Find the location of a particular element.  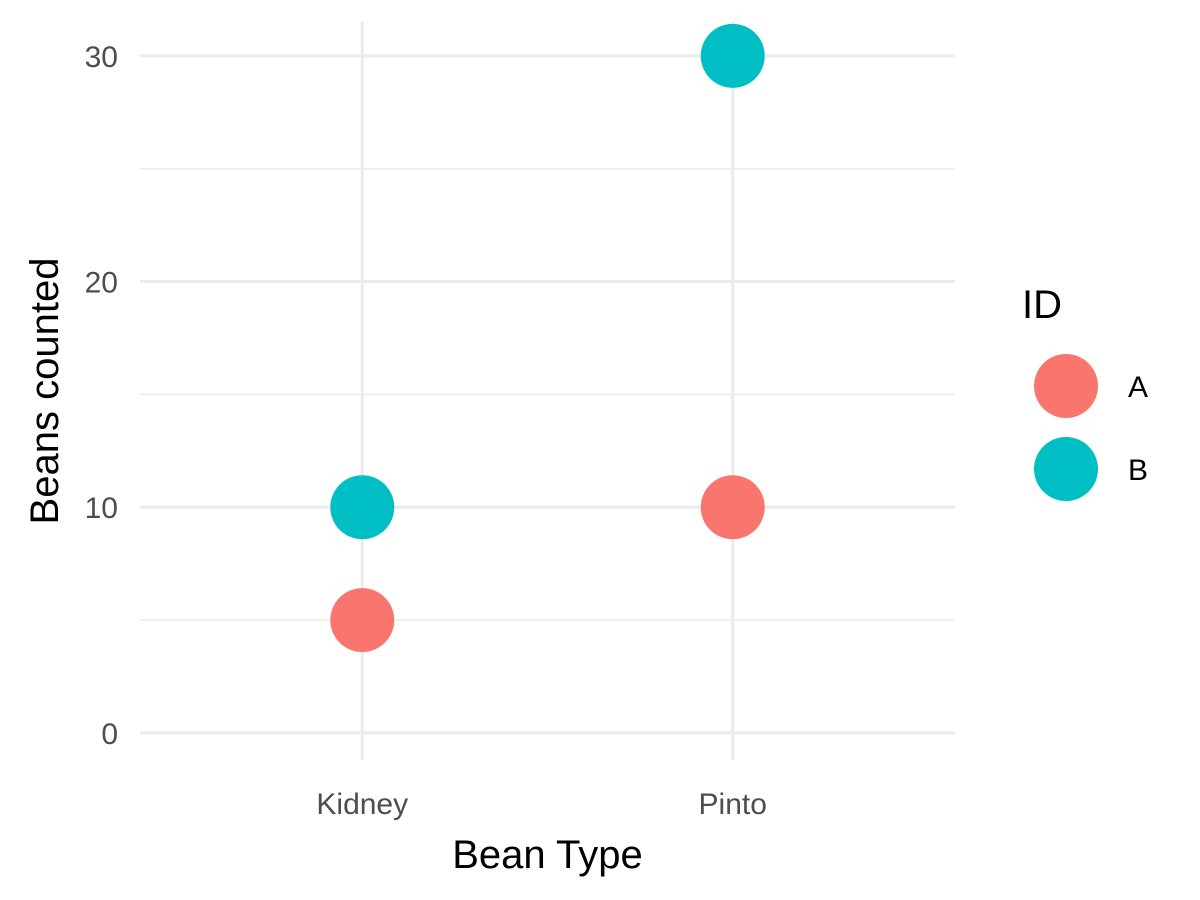

x-tick-label: Kidney is located at coordinates (362, 804).